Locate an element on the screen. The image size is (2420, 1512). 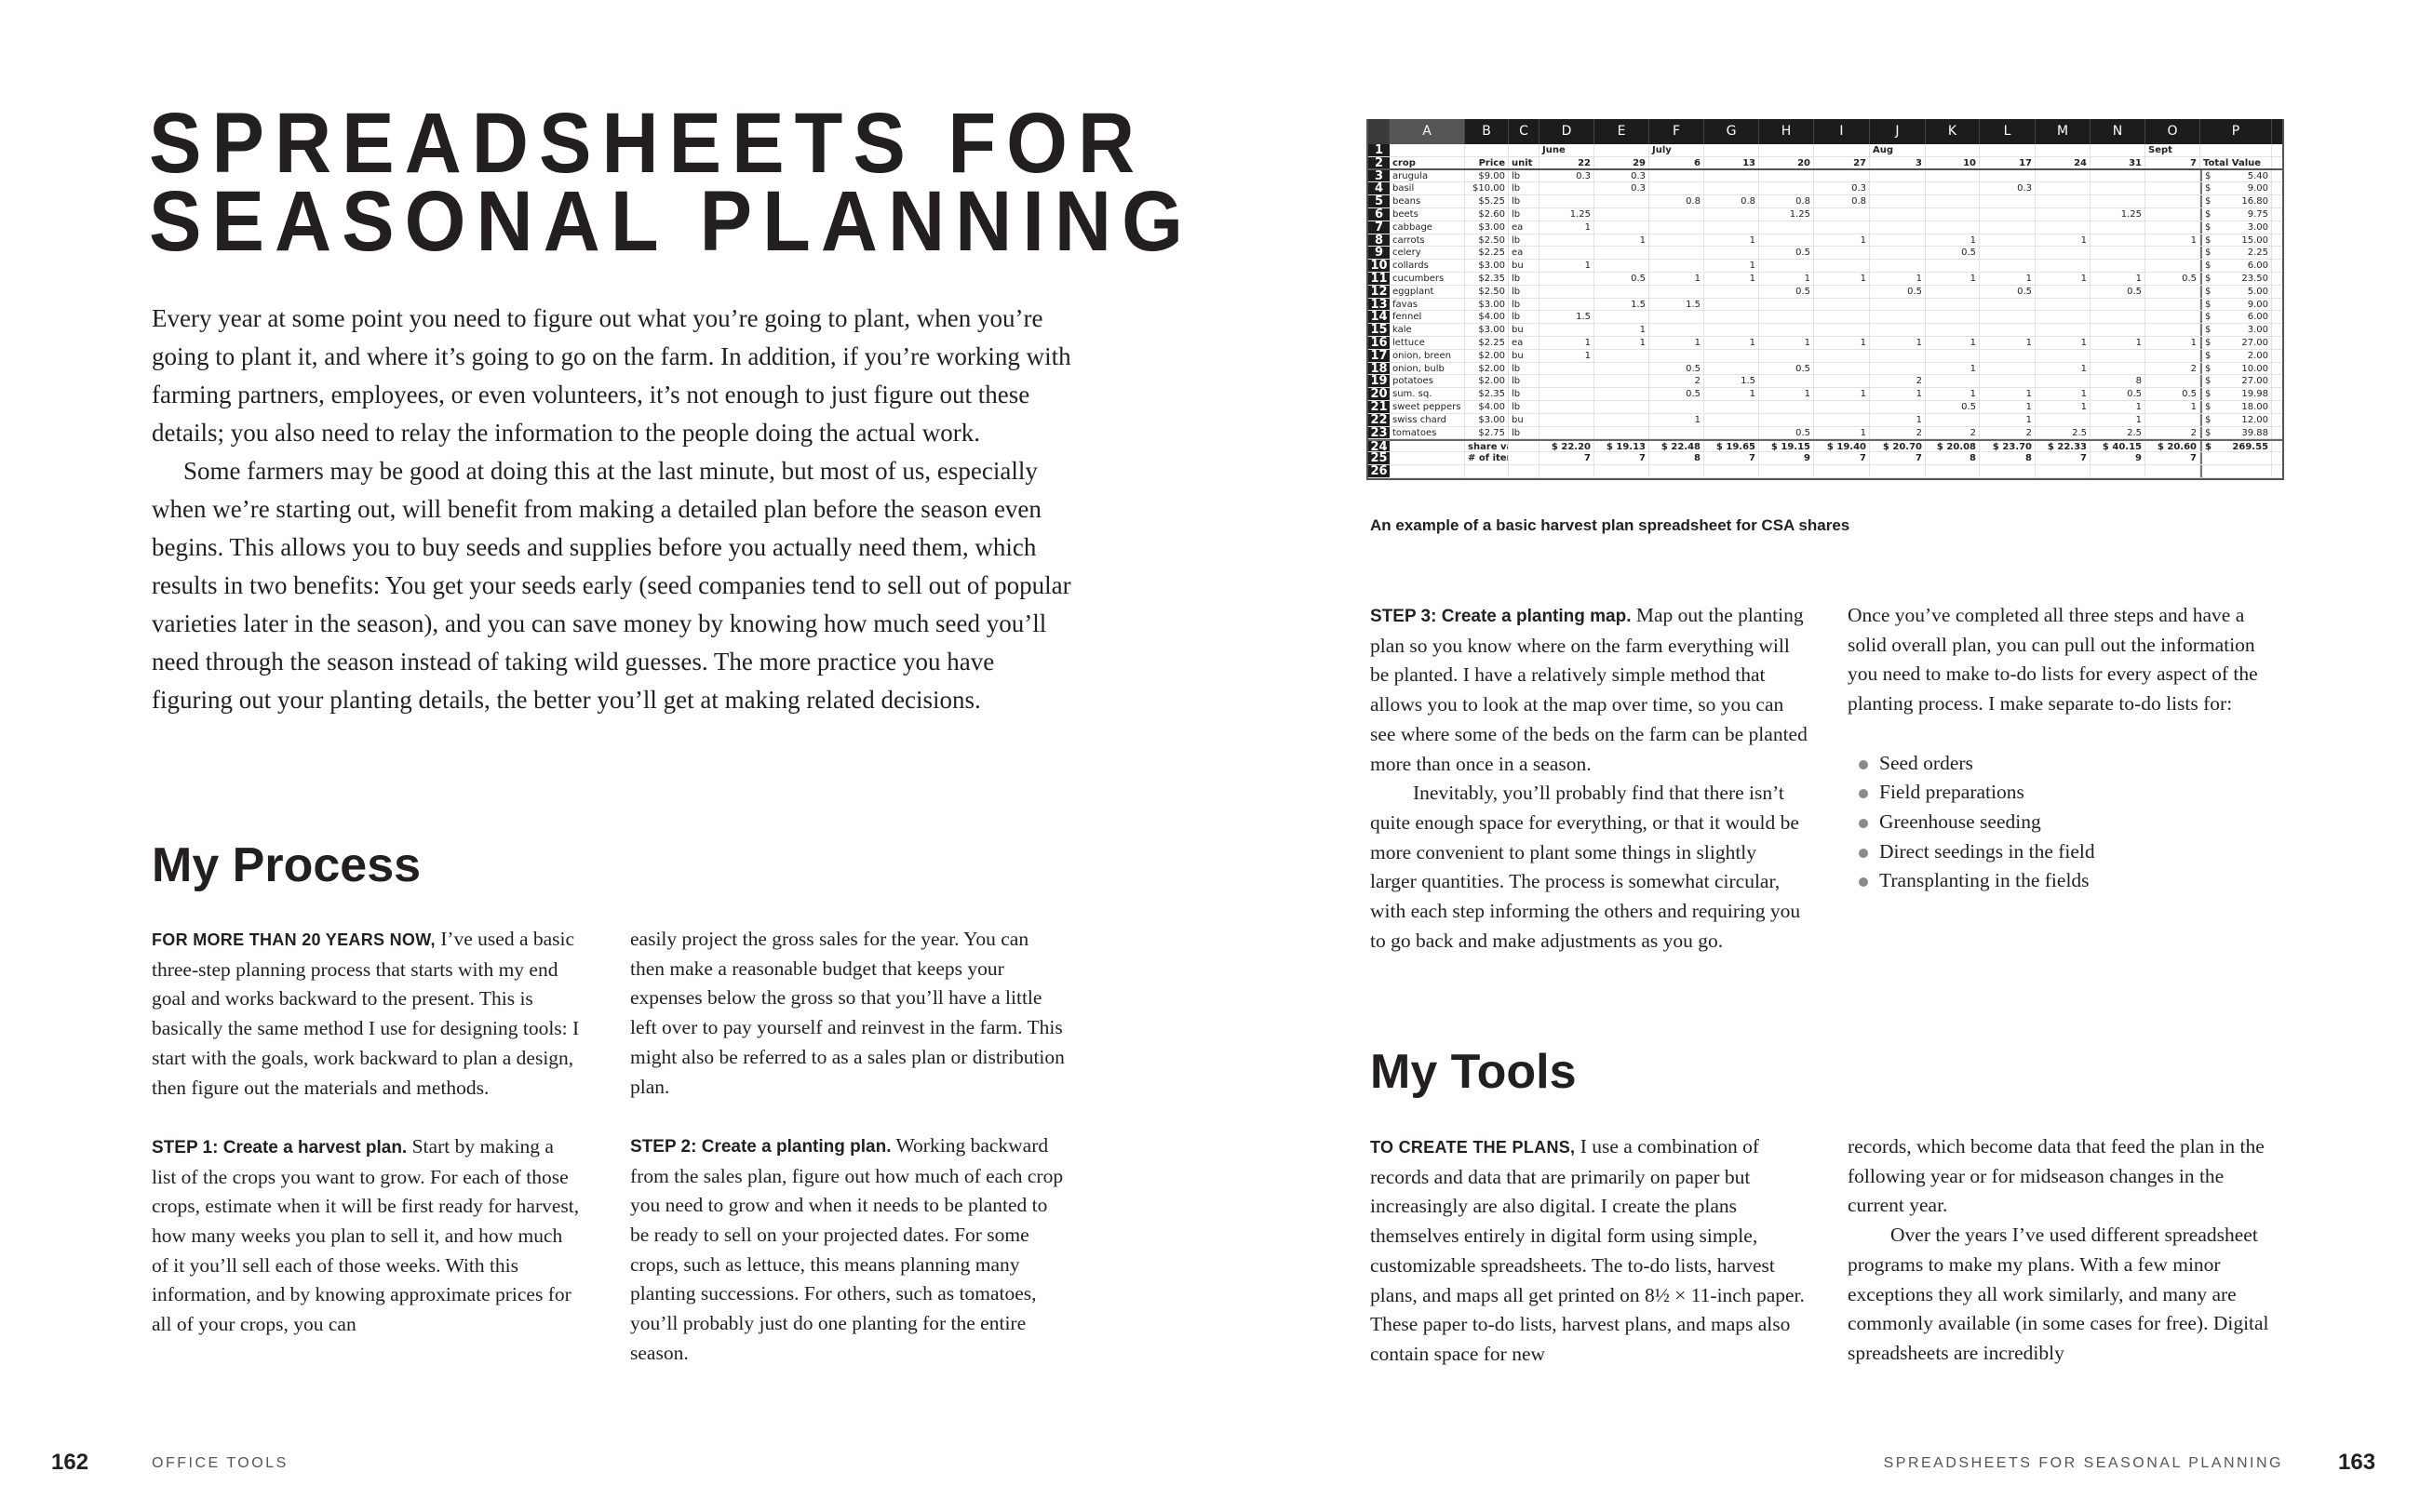
column-title: 17 is located at coordinates (2008, 162).